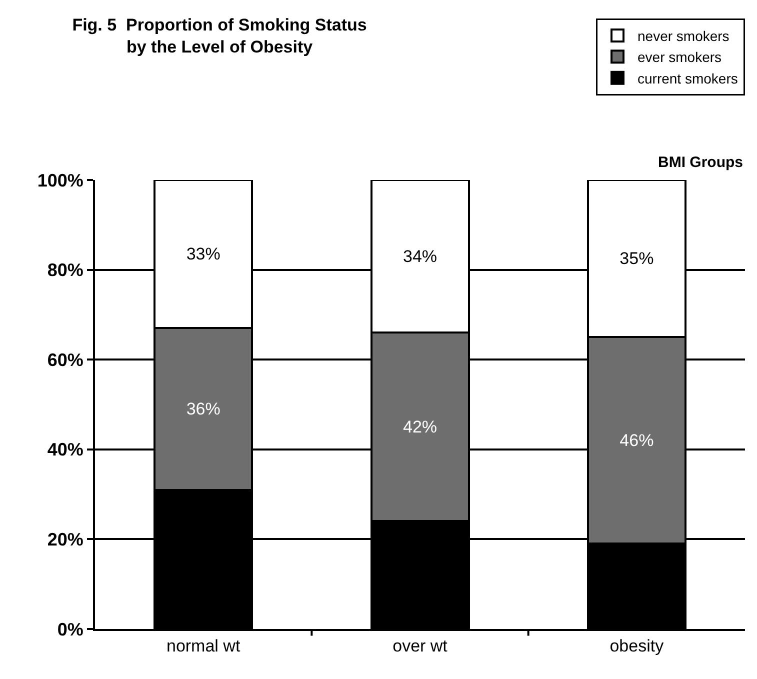  What do you see at coordinates (203, 408) in the screenshot?
I see `data-label: 36%` at bounding box center [203, 408].